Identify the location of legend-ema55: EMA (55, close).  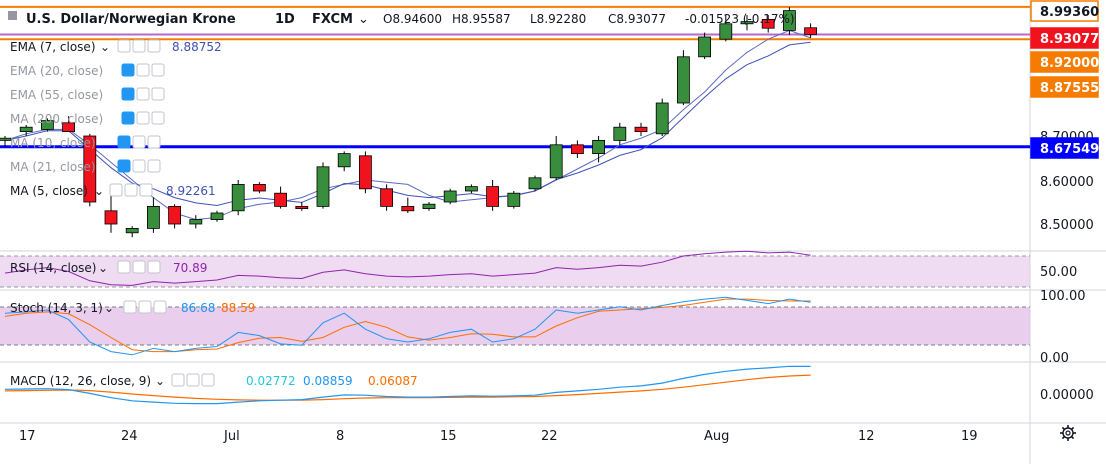
(56, 95).